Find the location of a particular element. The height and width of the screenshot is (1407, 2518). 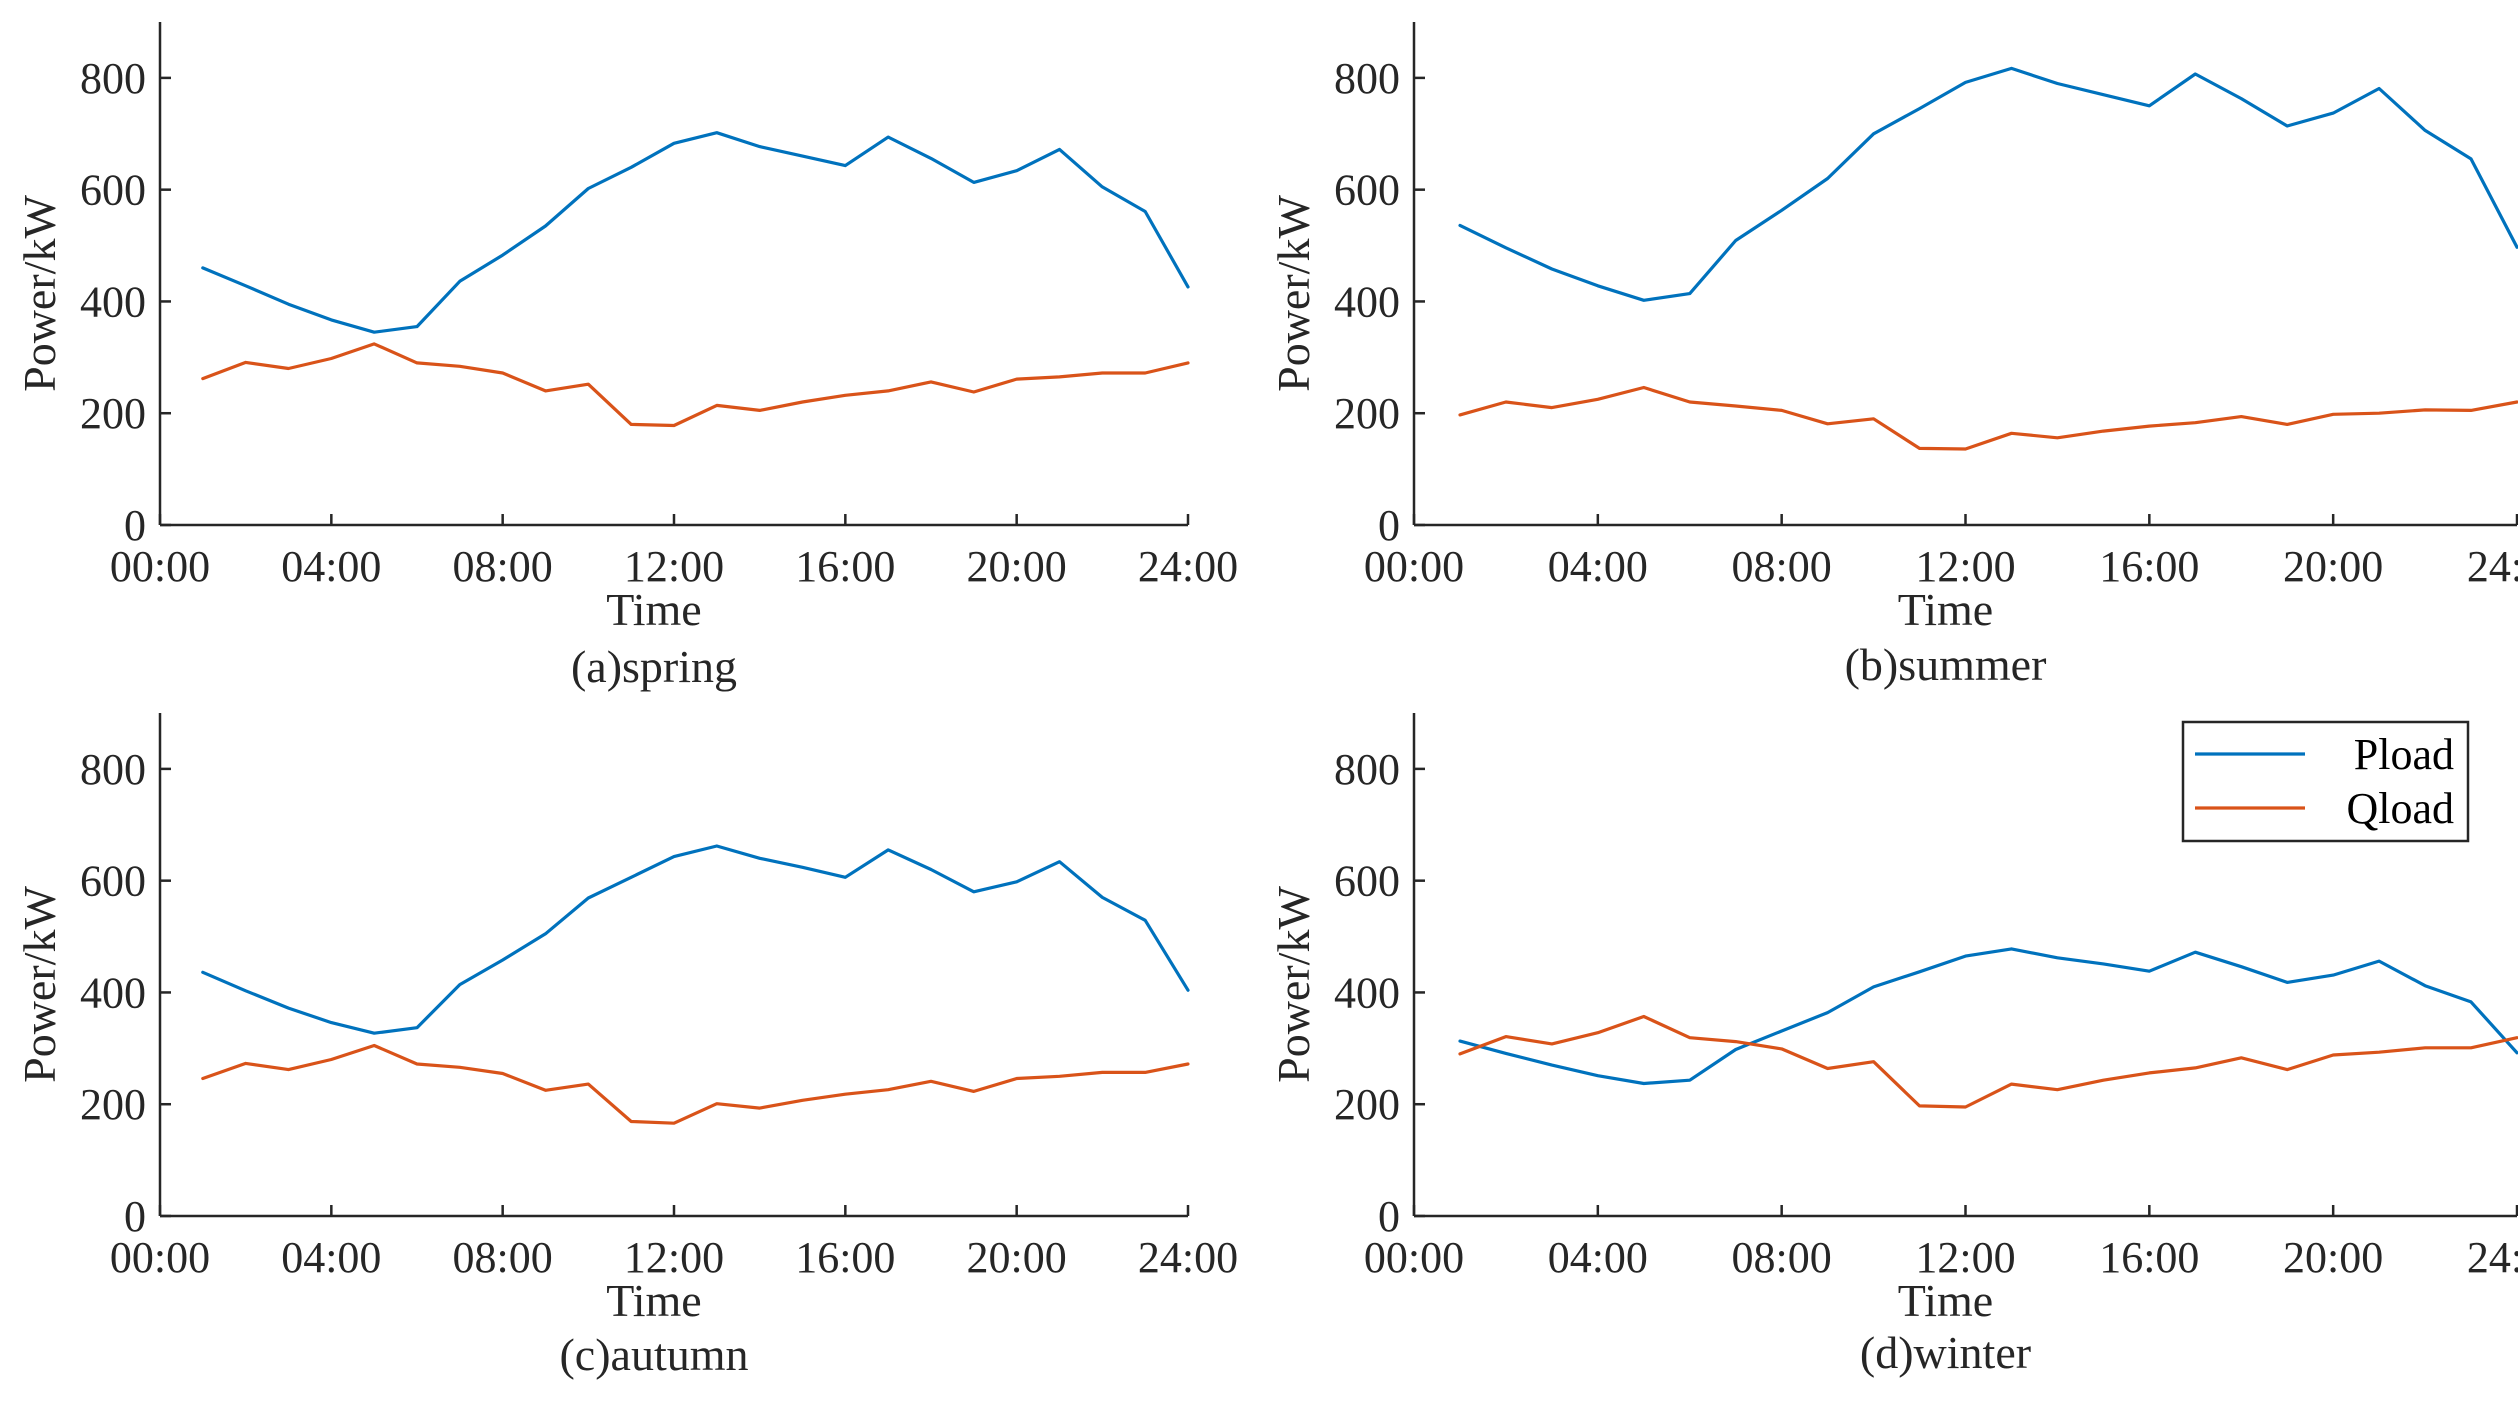

panel-caption: (c)autumn is located at coordinates (653, 1354).